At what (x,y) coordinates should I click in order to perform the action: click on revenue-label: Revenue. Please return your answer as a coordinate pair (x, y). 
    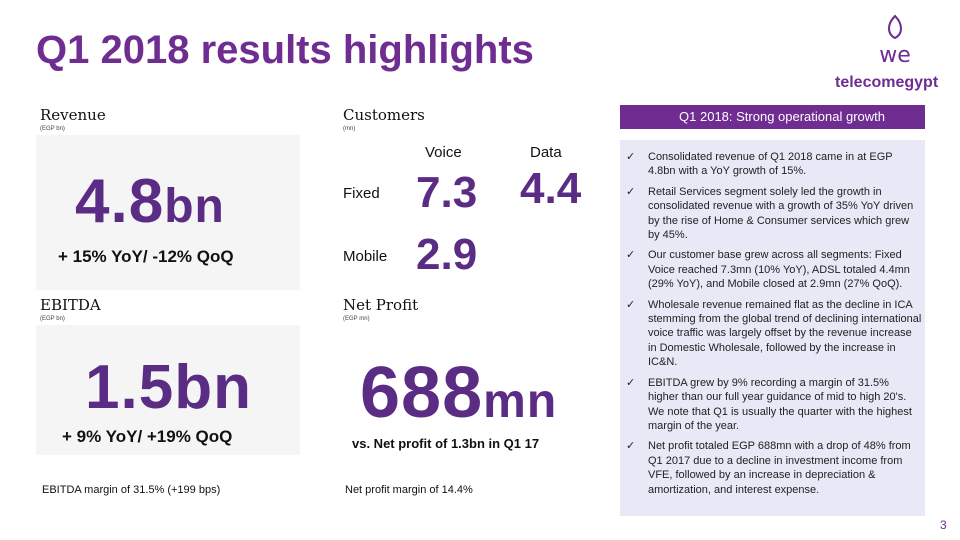
    Looking at the image, I should click on (73, 115).